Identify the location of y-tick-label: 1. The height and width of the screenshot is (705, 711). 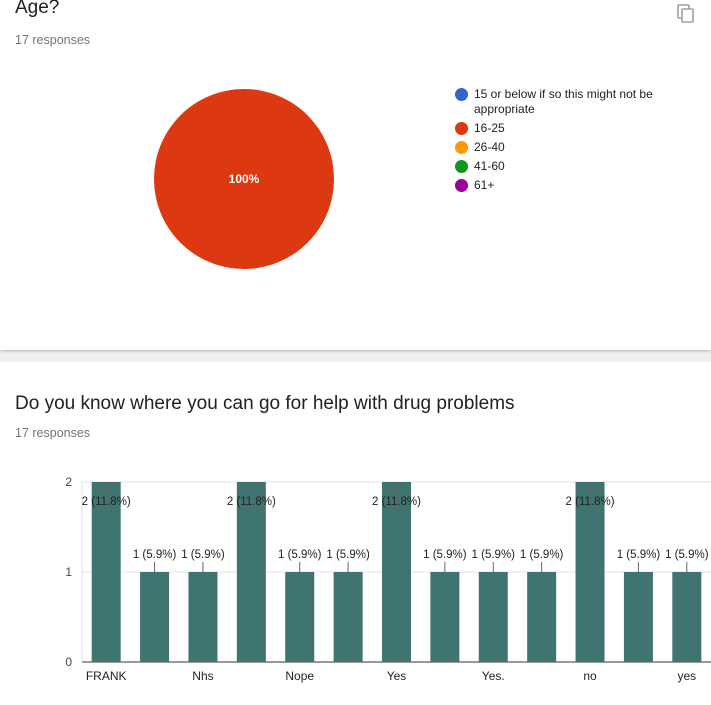
(68, 572).